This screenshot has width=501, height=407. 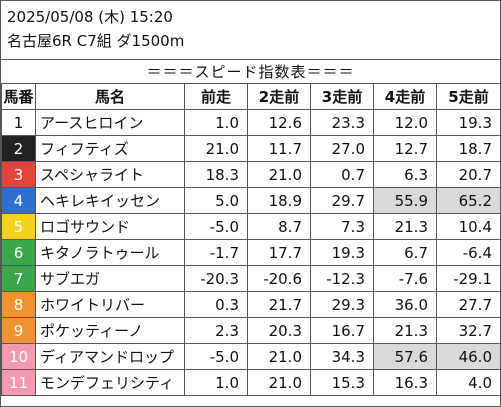 What do you see at coordinates (279, 278) in the screenshot?
I see `speed-index-cell: -20.6` at bounding box center [279, 278].